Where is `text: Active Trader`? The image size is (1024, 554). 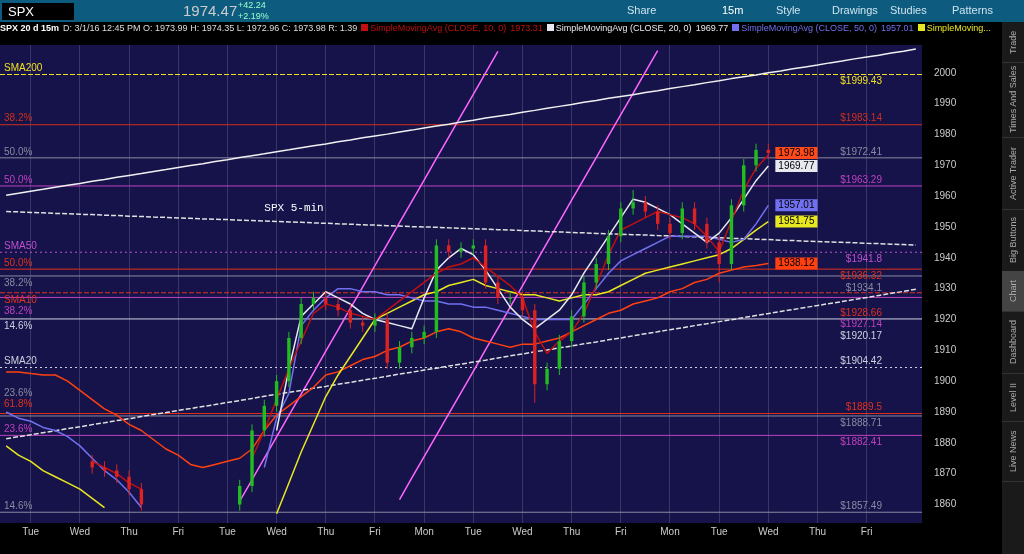 text: Active Trader is located at coordinates (1013, 173).